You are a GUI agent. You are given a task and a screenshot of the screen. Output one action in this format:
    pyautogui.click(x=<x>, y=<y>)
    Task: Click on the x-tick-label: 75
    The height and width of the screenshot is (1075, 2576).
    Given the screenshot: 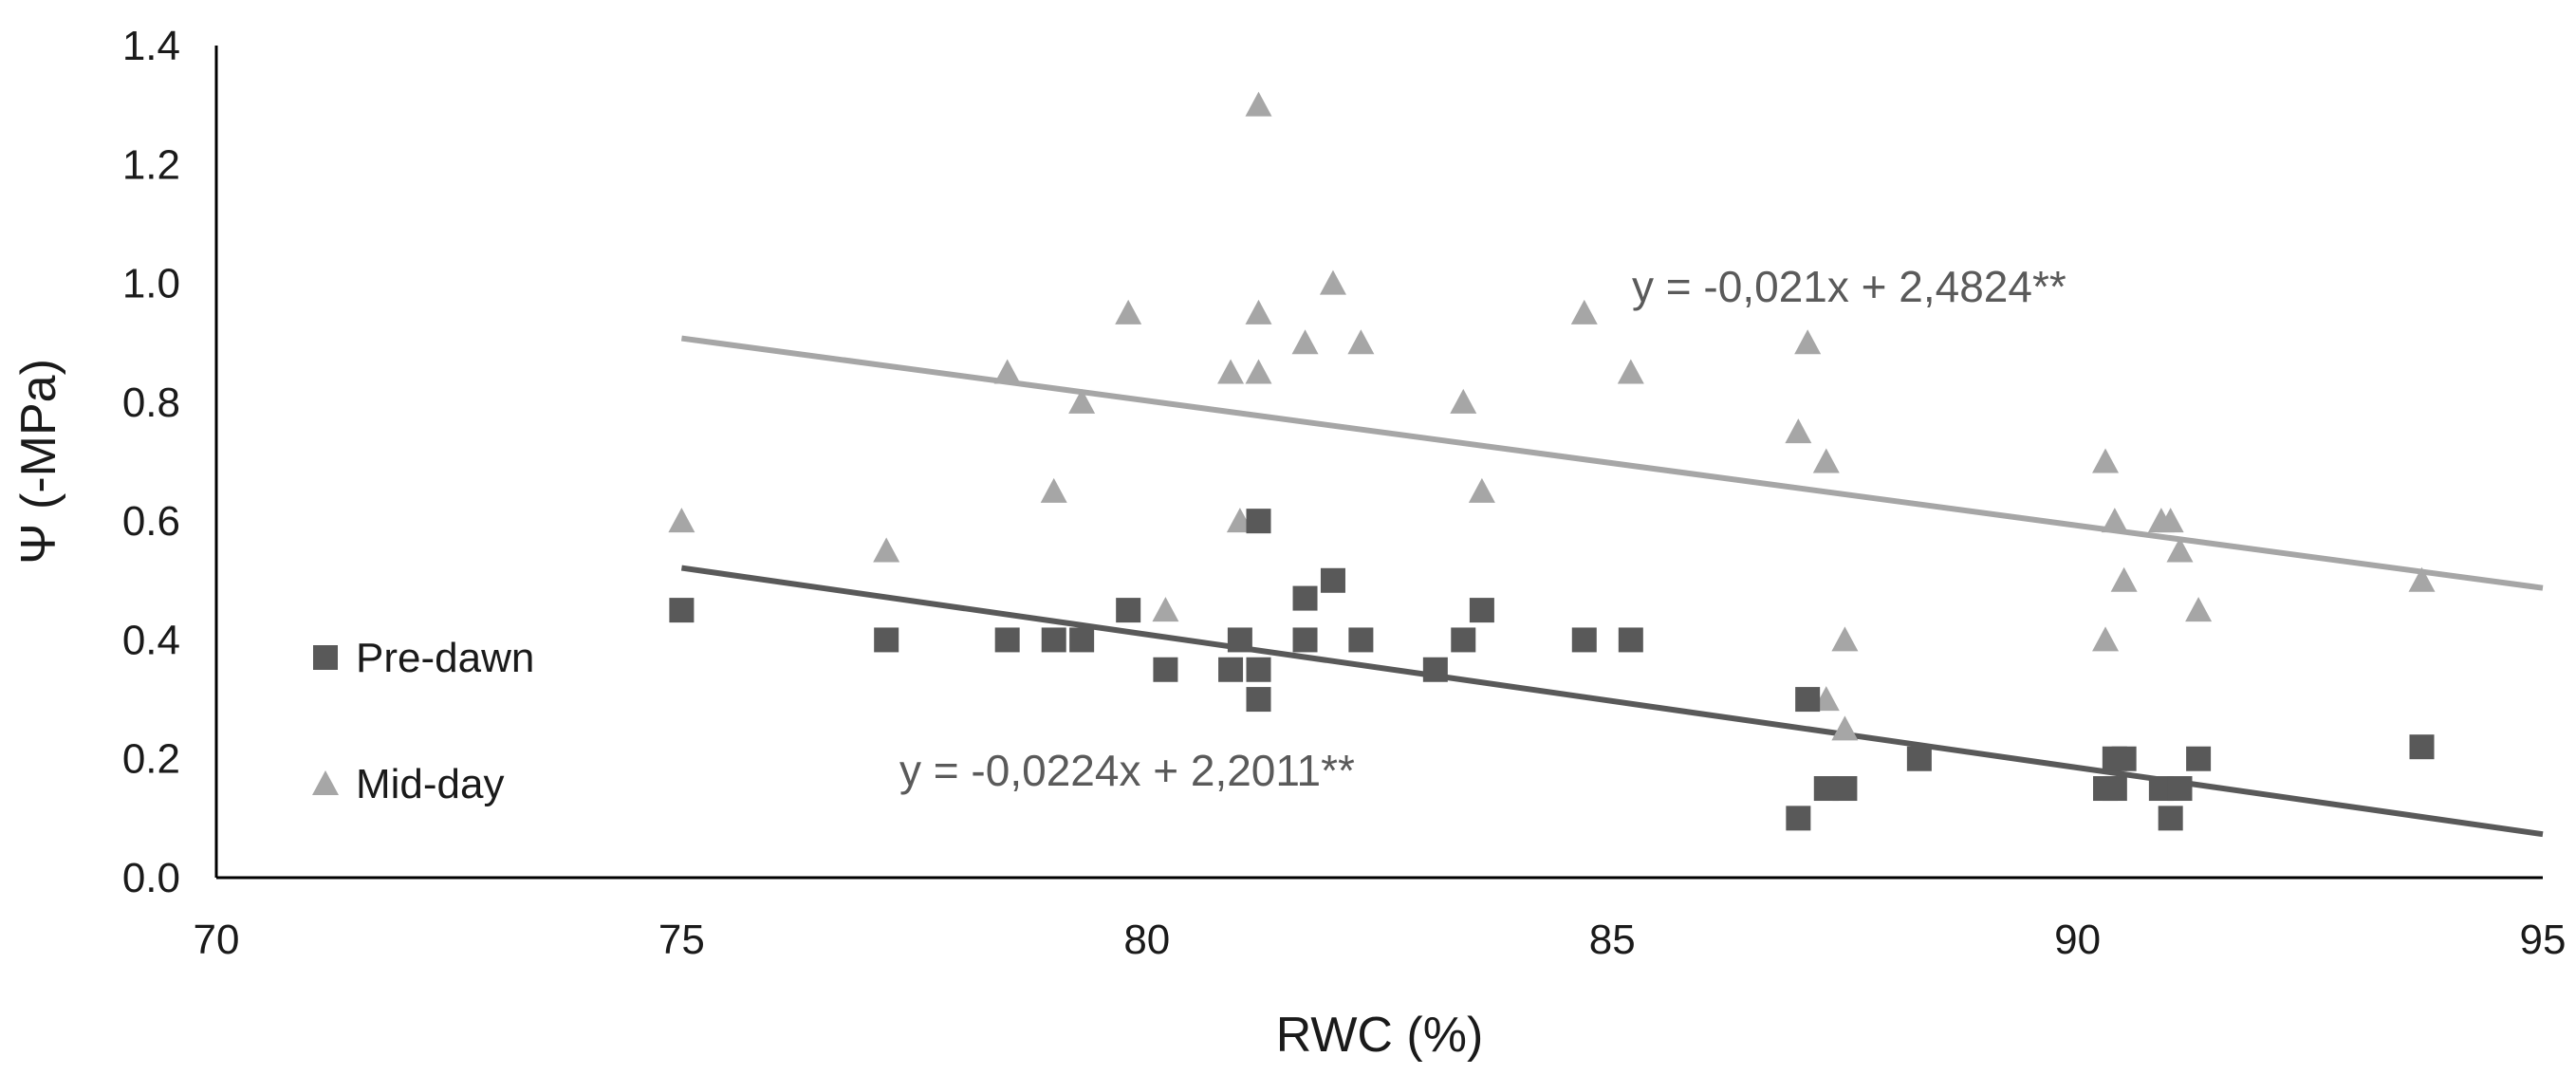 What is the action you would take?
    pyautogui.click(x=681, y=940)
    